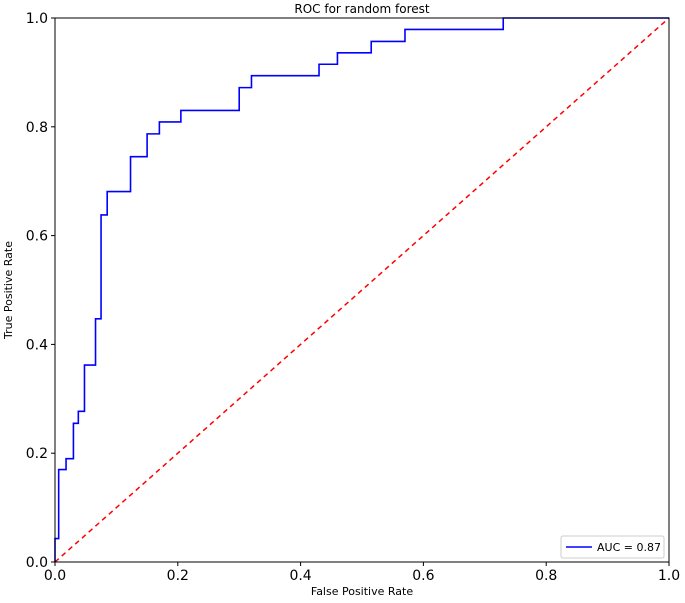 The image size is (685, 603). Describe the element at coordinates (178, 576) in the screenshot. I see `x-tick-label: 0.2` at that location.